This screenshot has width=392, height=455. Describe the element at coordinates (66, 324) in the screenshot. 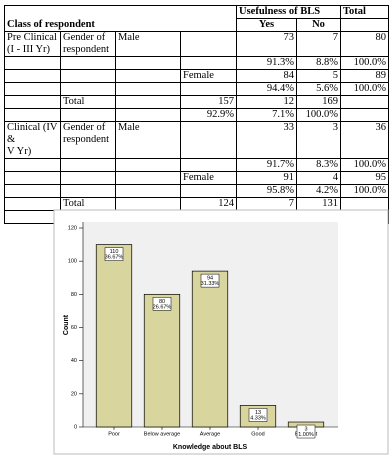

I see `y-axis-label: Count` at that location.